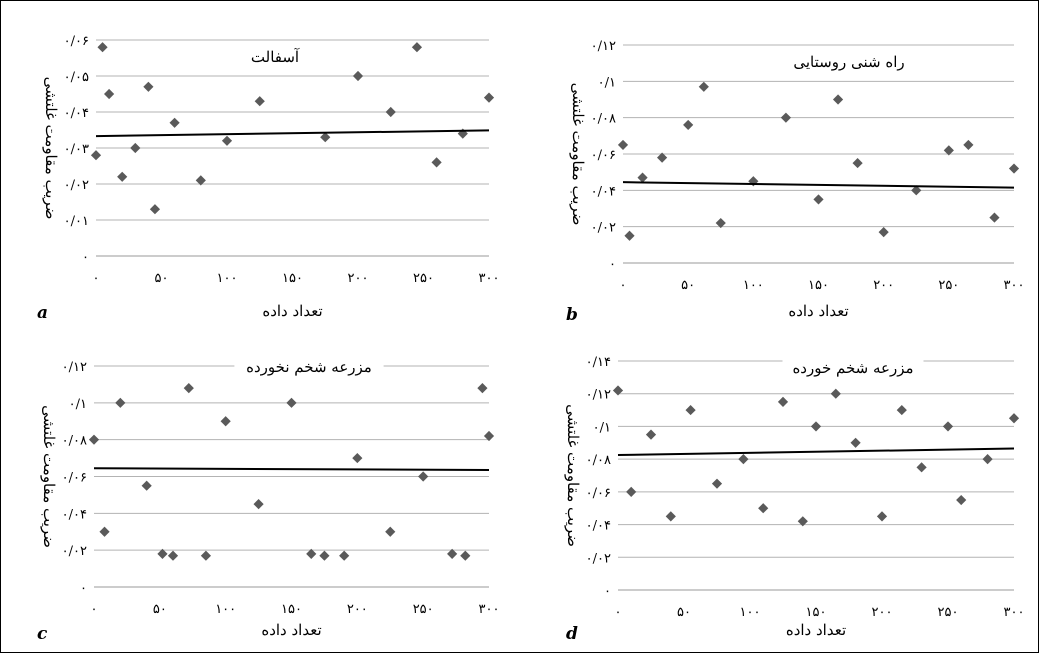  I want to click on y-tick-label: ۰/۰۸, so click(74, 441).